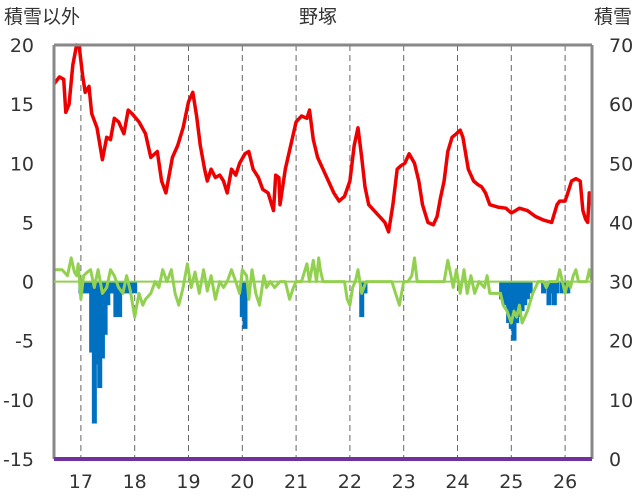 The height and width of the screenshot is (501, 636). I want to click on x-tick-23: 23, so click(404, 482).